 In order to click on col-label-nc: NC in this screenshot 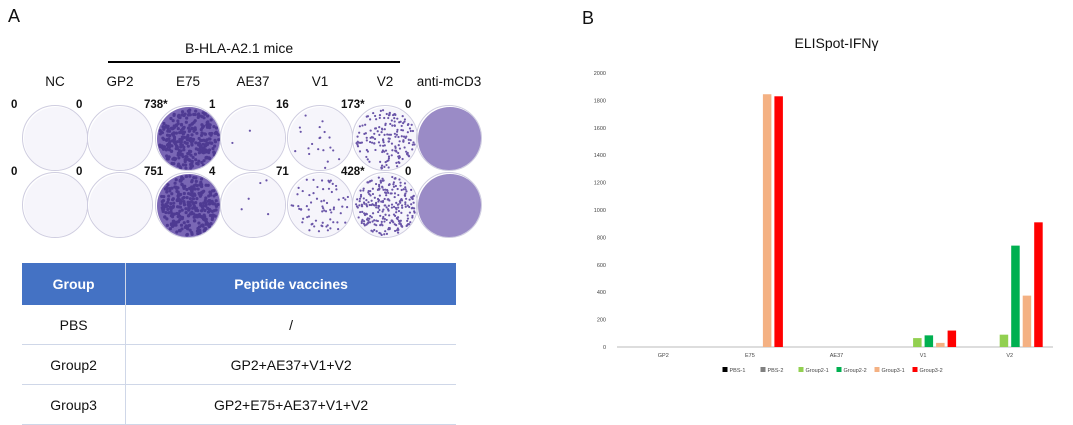, I will do `click(55, 81)`.